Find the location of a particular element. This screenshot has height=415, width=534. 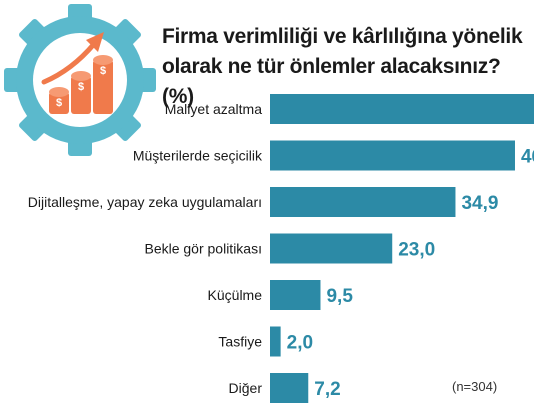

category-label: Diğer is located at coordinates (246, 388).